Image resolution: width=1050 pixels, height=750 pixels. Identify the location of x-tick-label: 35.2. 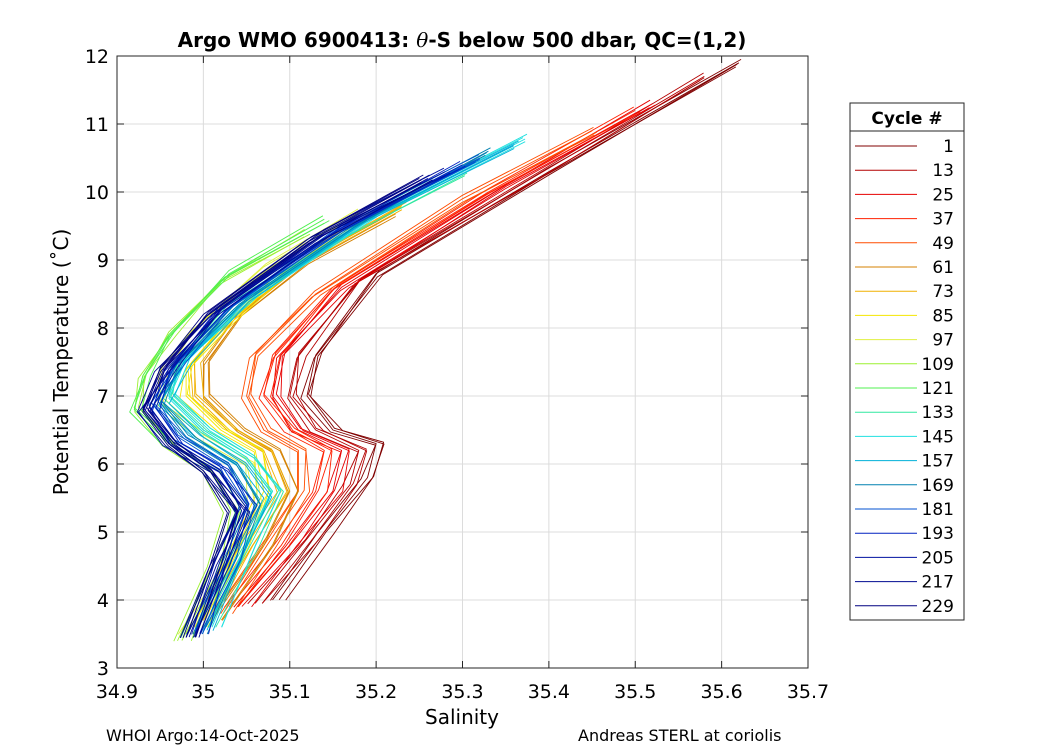
(376, 692).